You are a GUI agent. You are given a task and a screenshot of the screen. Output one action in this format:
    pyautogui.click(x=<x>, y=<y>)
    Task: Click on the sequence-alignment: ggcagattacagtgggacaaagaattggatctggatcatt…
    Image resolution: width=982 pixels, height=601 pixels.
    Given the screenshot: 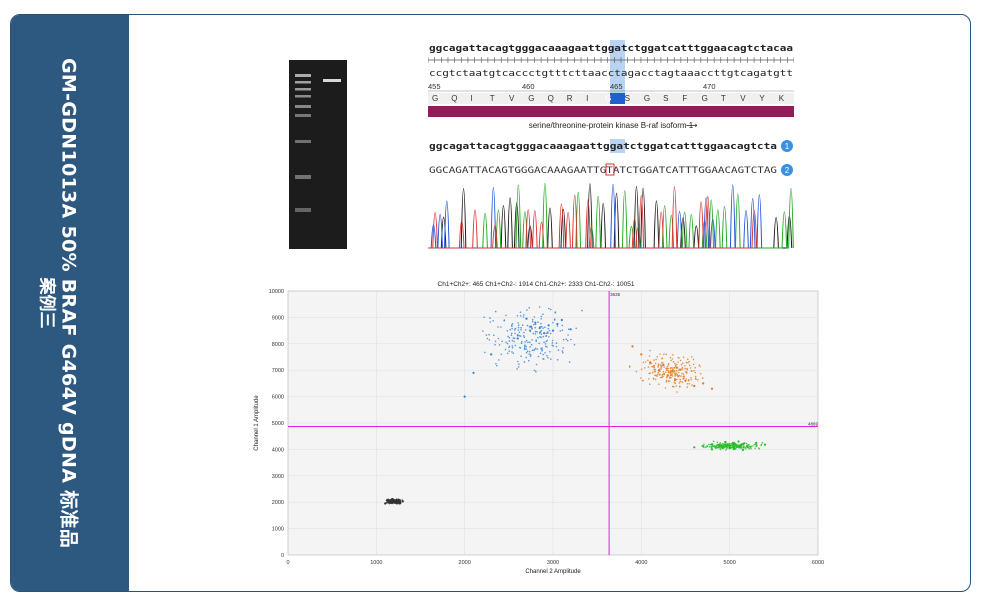 What is the action you would take?
    pyautogui.click(x=611, y=144)
    